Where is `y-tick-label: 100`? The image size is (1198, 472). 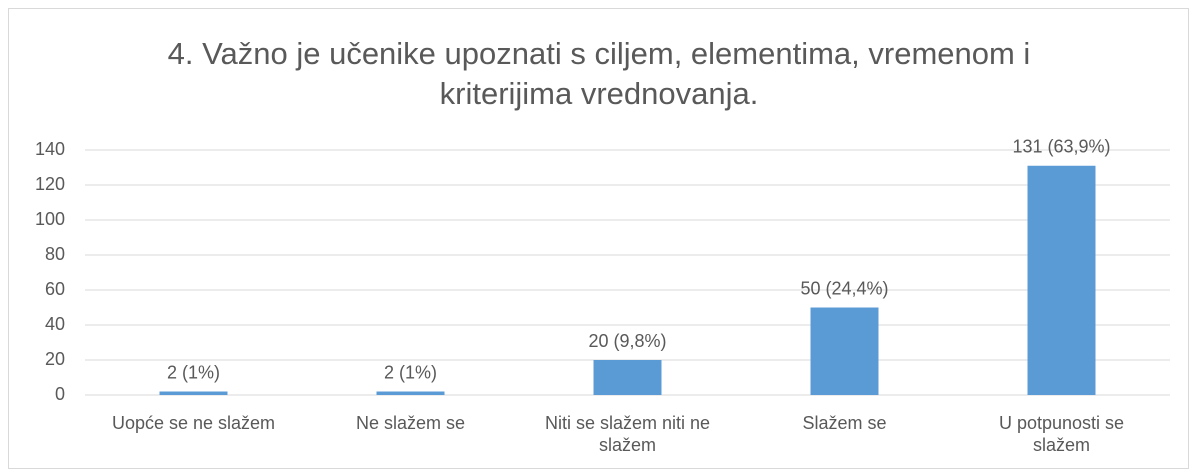 y-tick-label: 100 is located at coordinates (50, 219).